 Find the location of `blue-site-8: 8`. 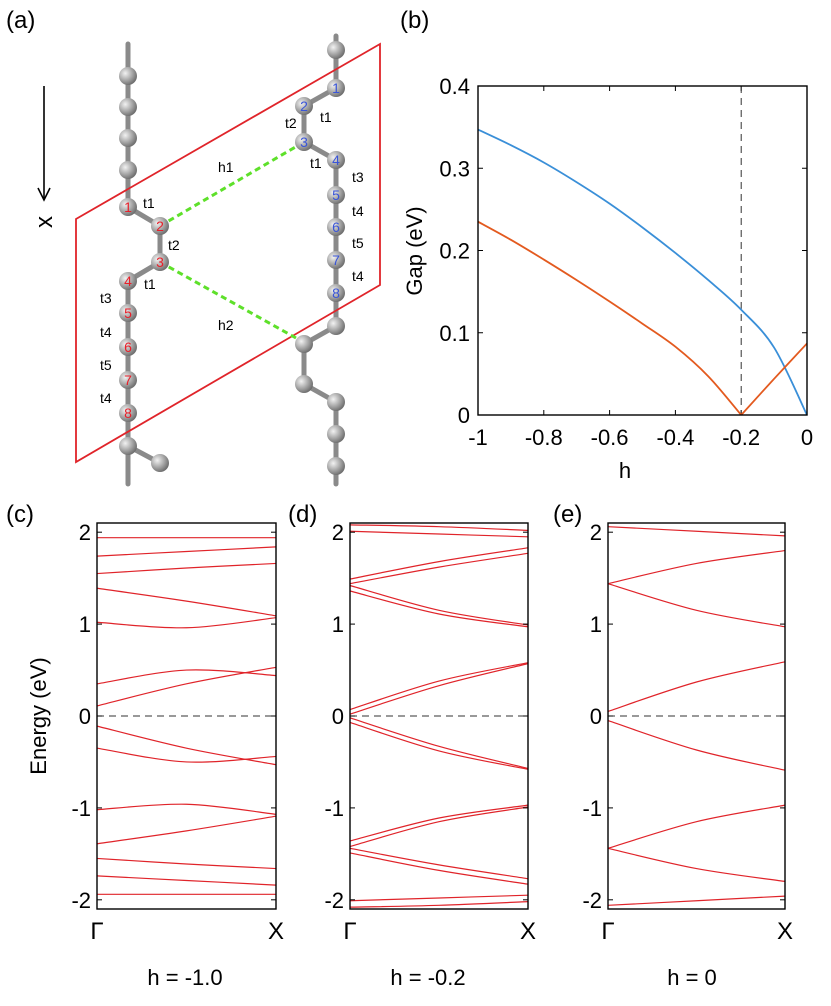

blue-site-8: 8 is located at coordinates (336, 293).